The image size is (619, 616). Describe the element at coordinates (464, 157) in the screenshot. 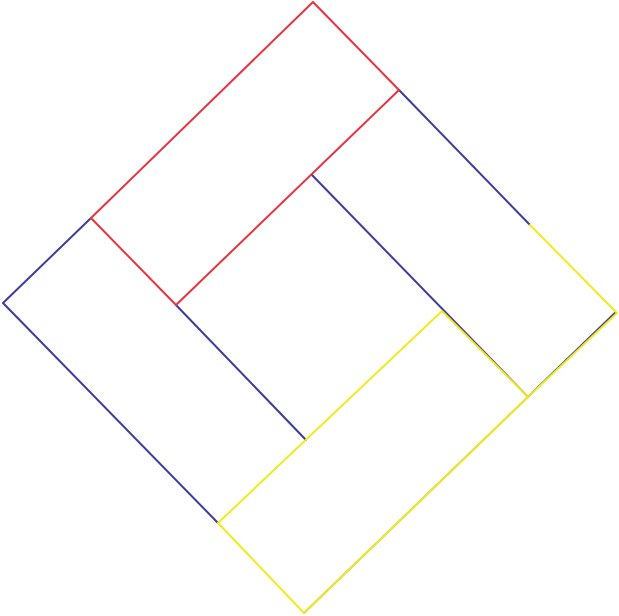

I see `right-blue-rectangle` at that location.